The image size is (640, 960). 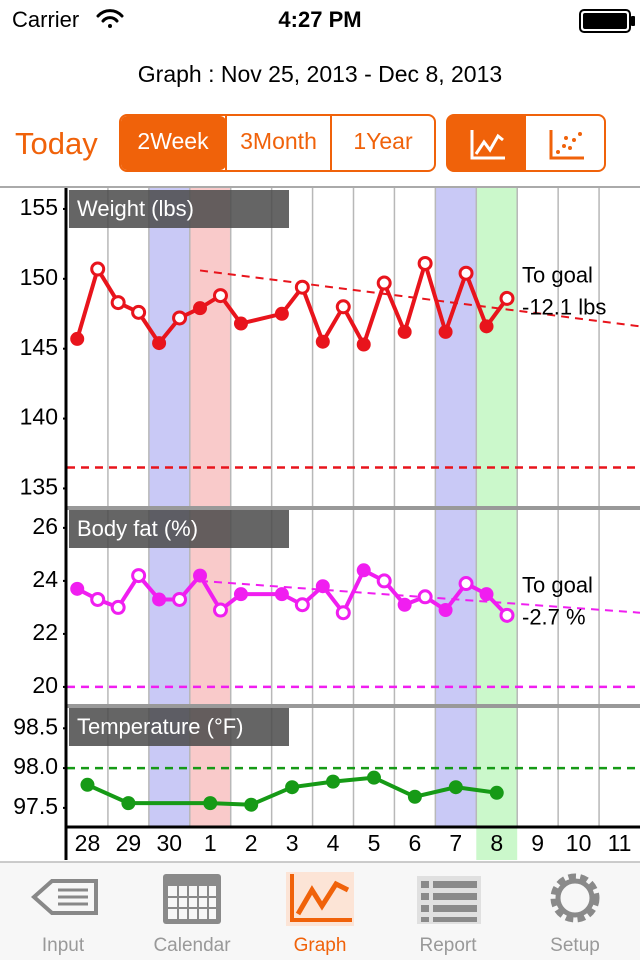 I want to click on range-control: 2Week 3Month 1Year, so click(x=277, y=143).